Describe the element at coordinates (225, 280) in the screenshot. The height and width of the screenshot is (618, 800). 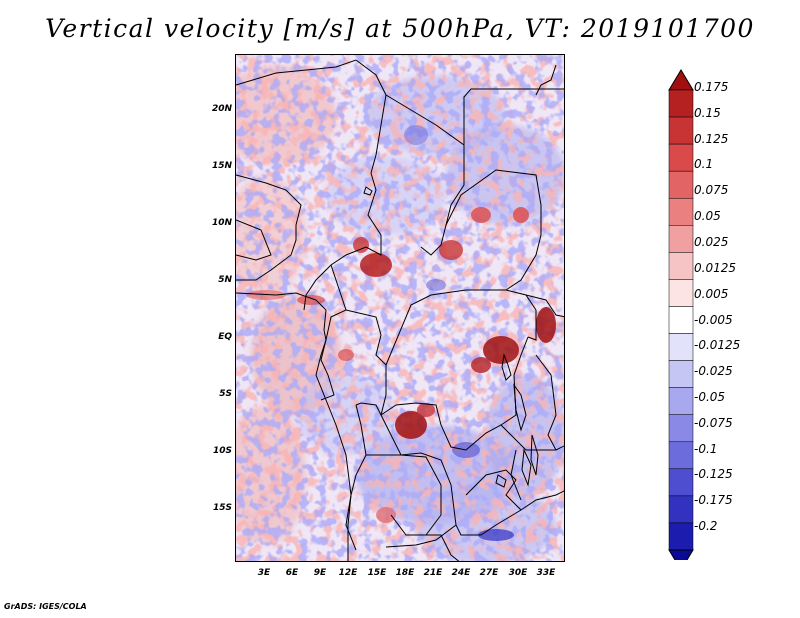
I see `lat-label-5n: 5N` at that location.